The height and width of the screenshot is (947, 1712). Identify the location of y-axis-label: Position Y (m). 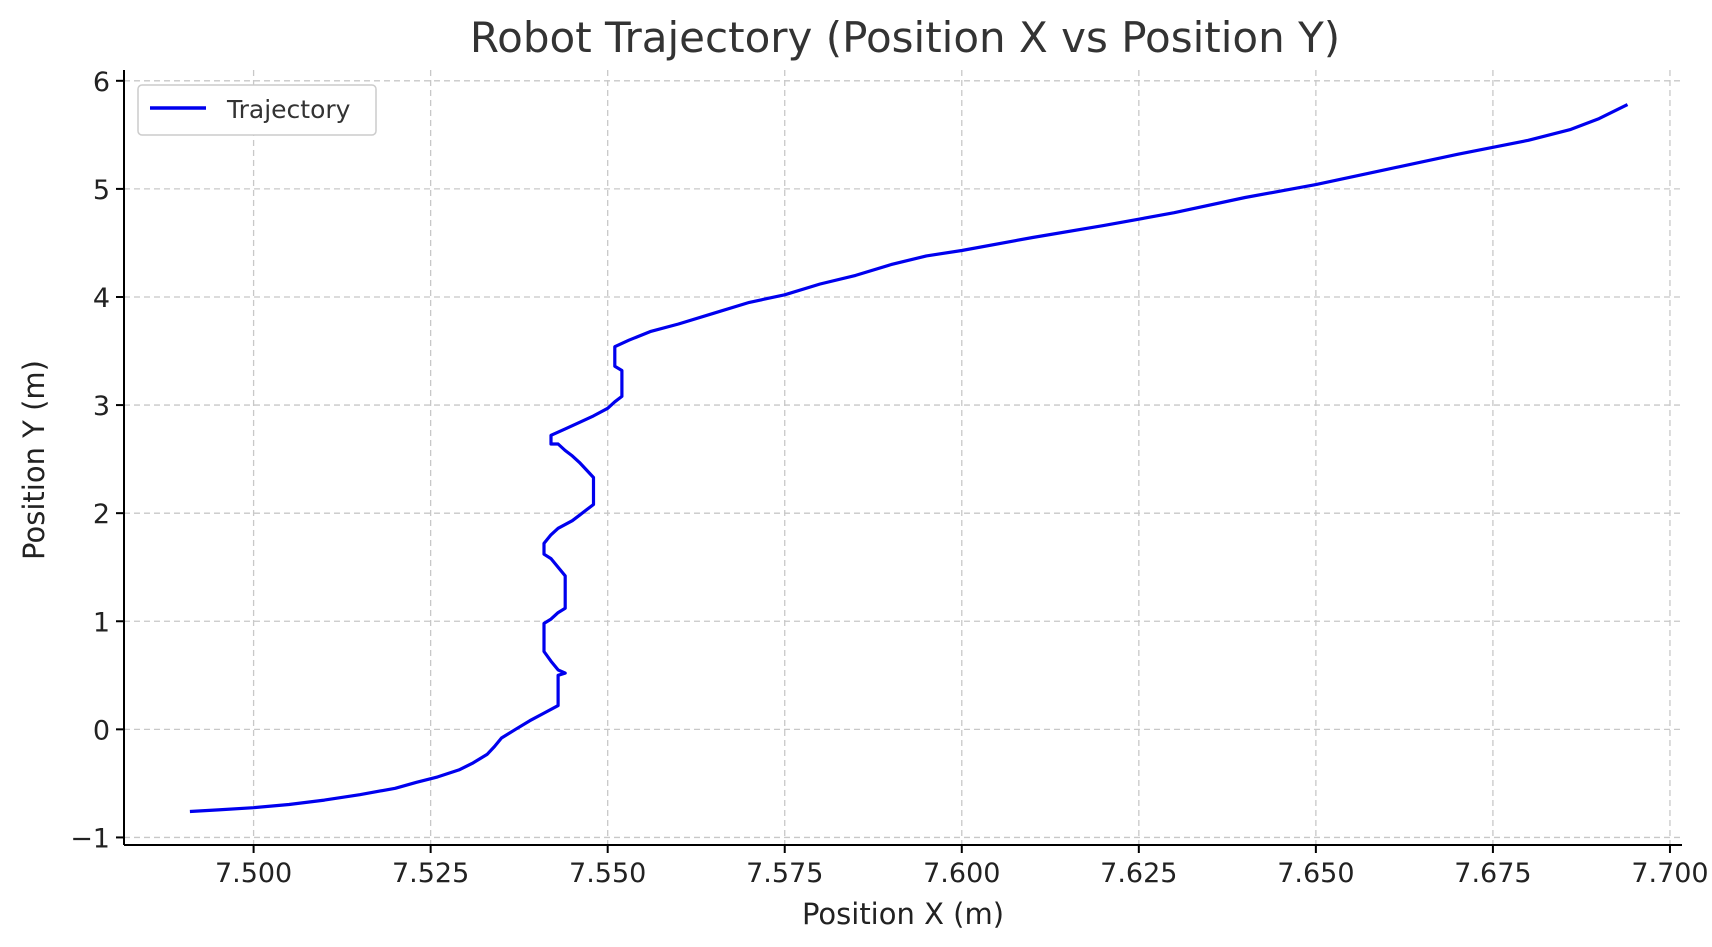
(34, 460).